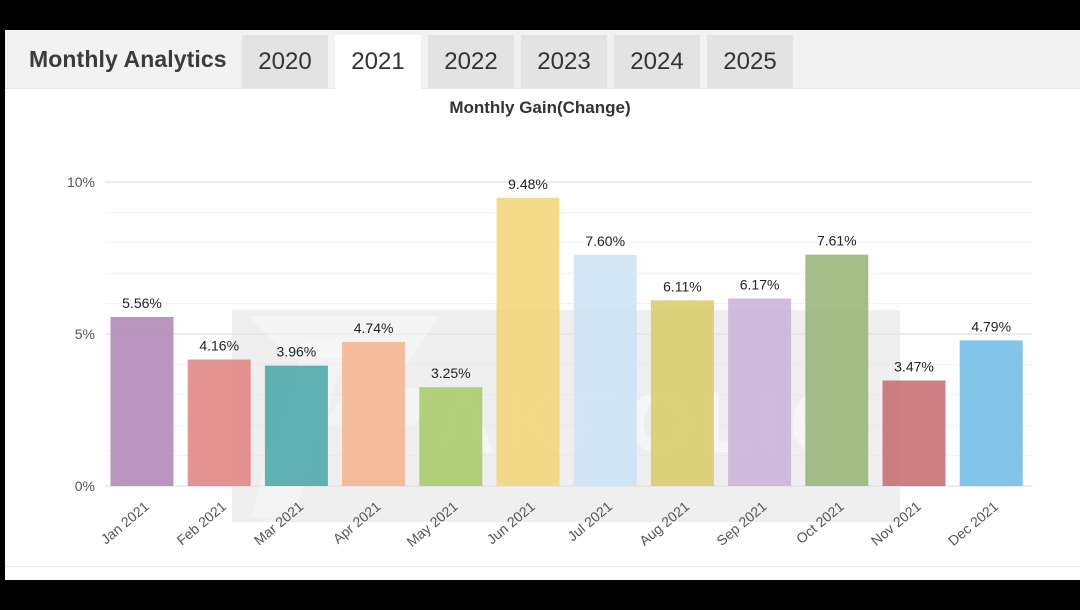 The image size is (1080, 610). I want to click on bar-value-label: 5.56%, so click(142, 303).